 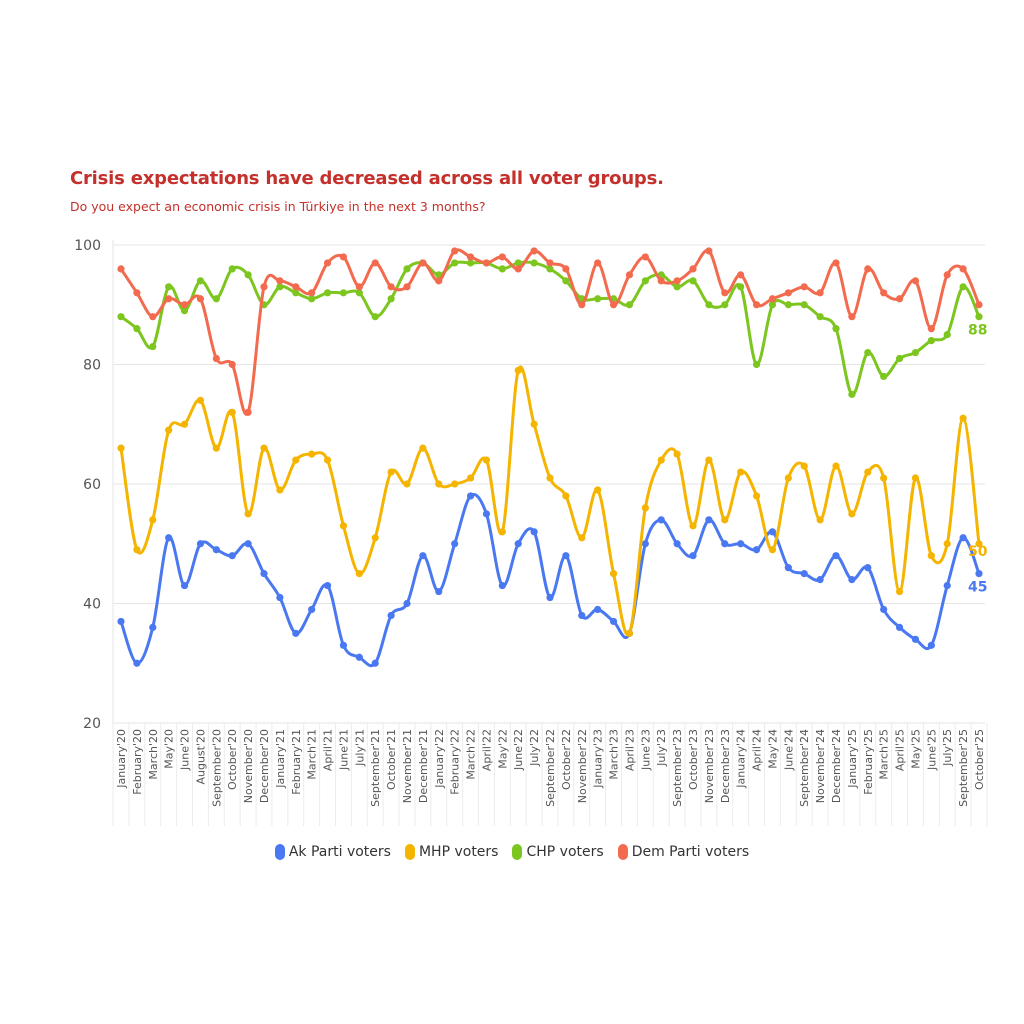 What do you see at coordinates (582, 766) in the screenshot?
I see `x-tick-label: November'22` at bounding box center [582, 766].